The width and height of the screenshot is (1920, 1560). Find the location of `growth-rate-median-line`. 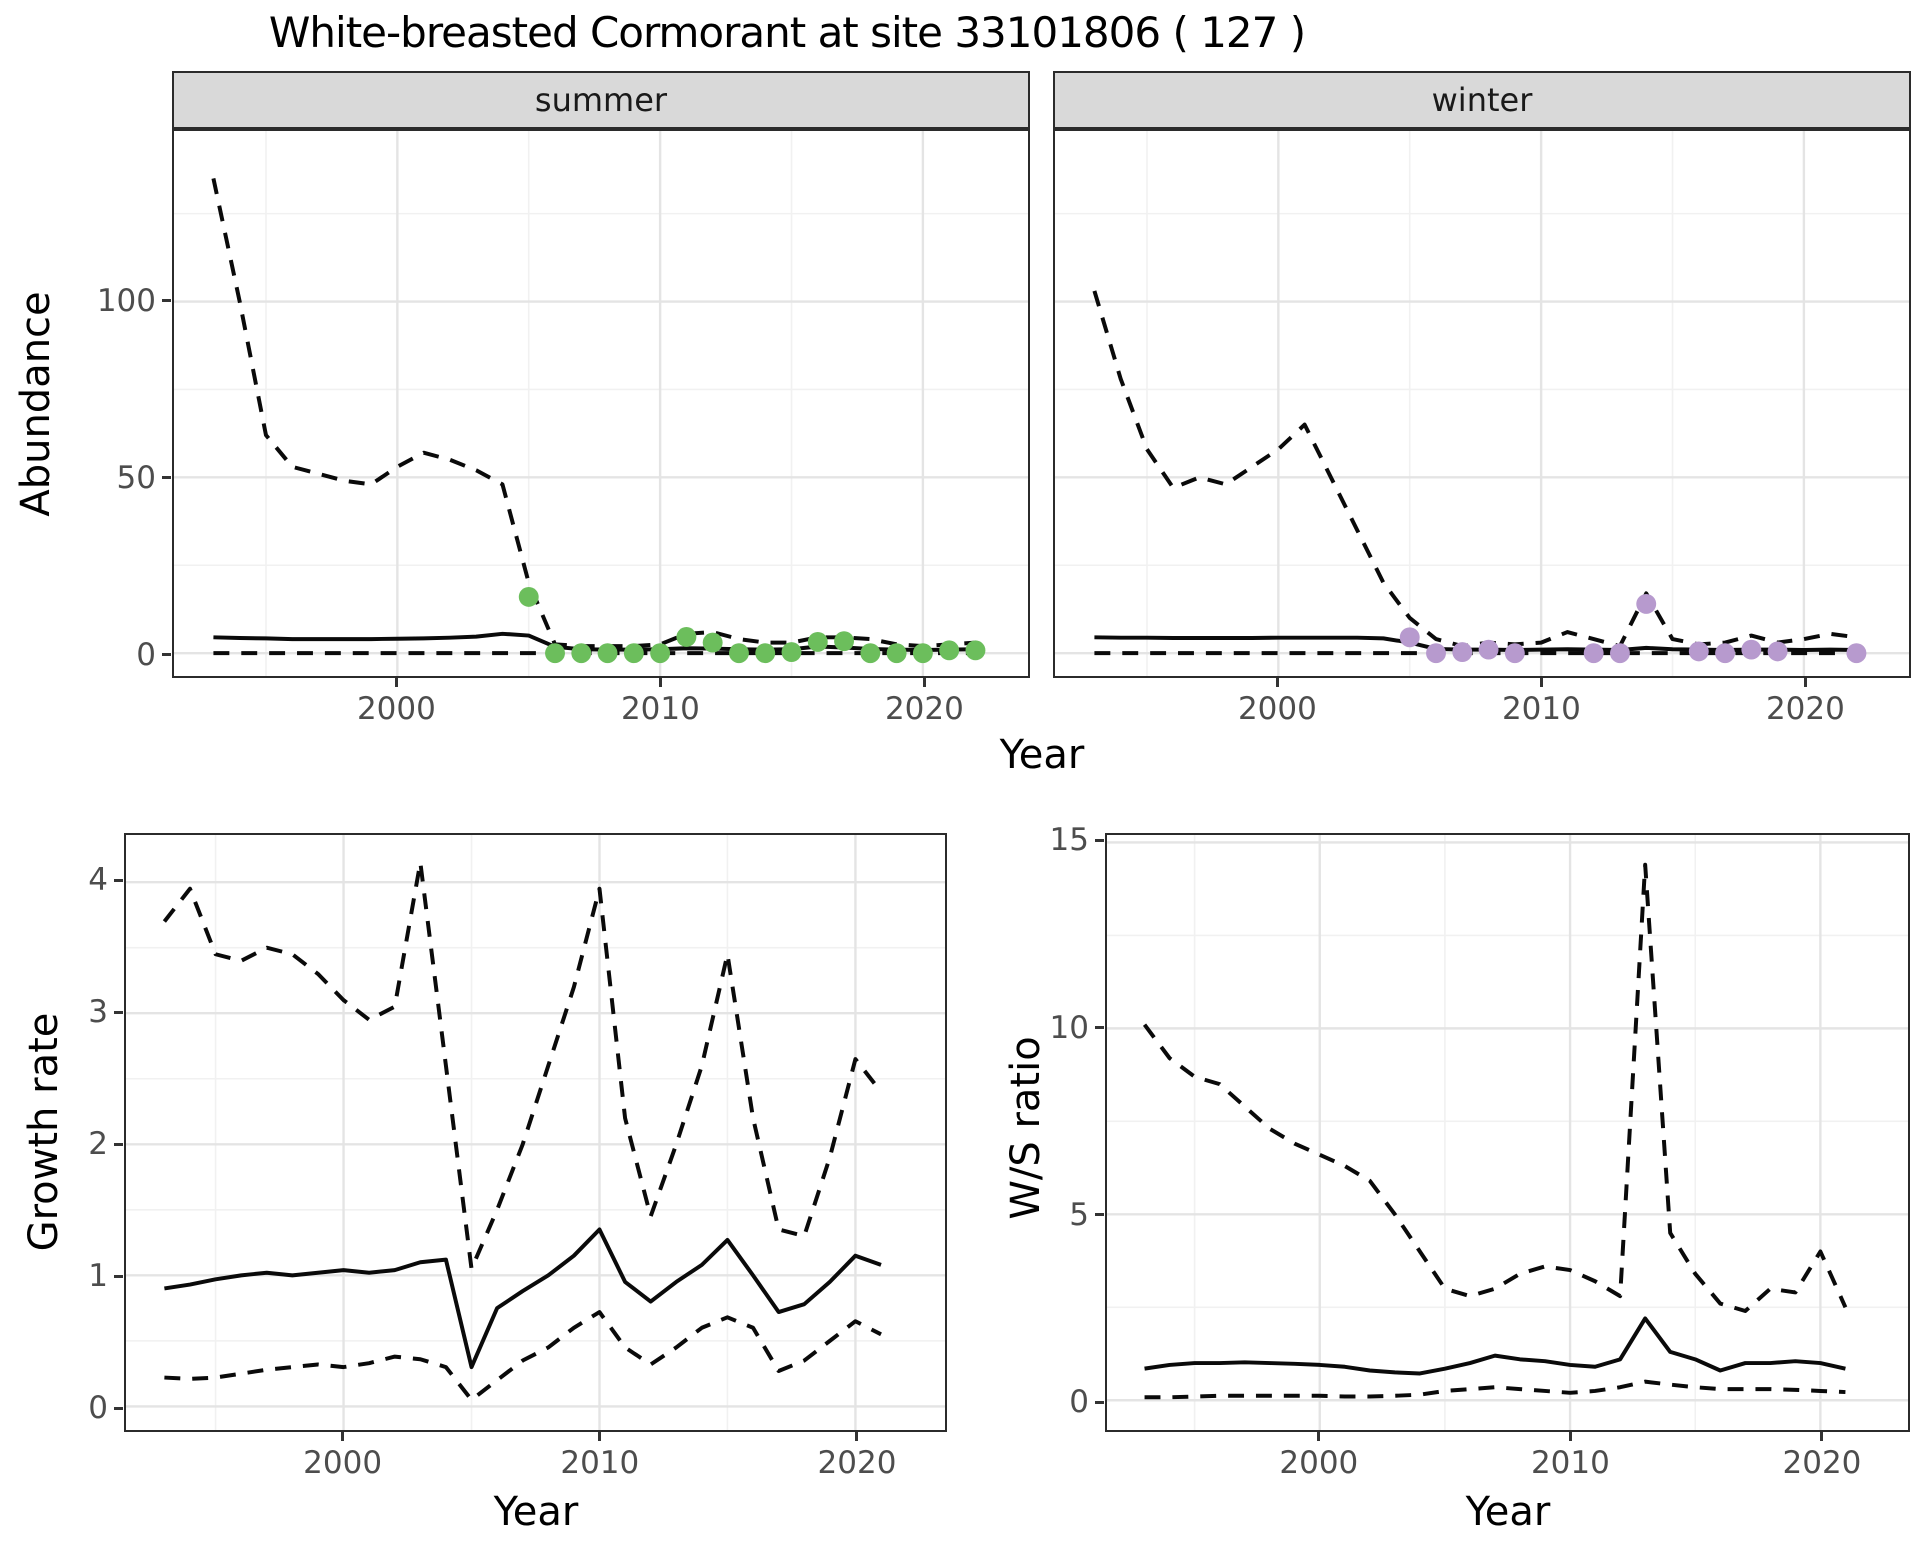

growth-rate-median-line is located at coordinates (523, 1298).